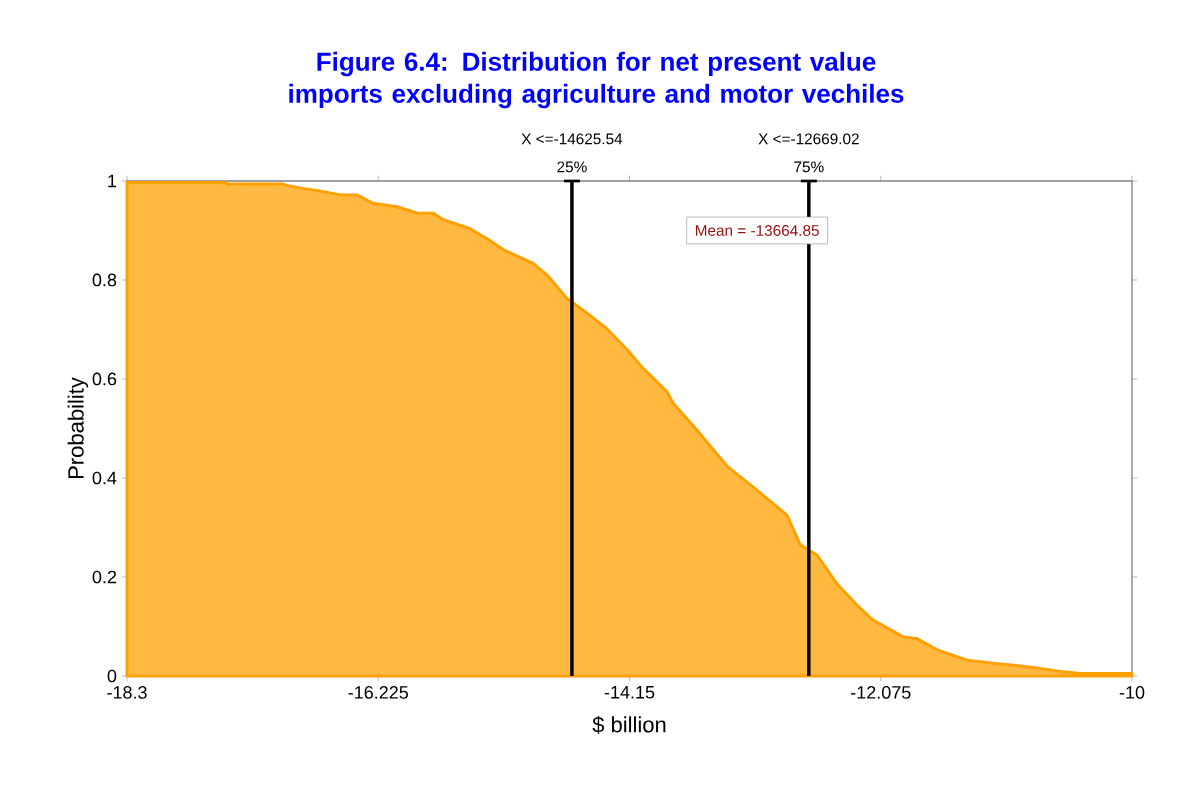 The width and height of the screenshot is (1192, 803). What do you see at coordinates (104, 379) in the screenshot?
I see `y-tick-label: 0.6` at bounding box center [104, 379].